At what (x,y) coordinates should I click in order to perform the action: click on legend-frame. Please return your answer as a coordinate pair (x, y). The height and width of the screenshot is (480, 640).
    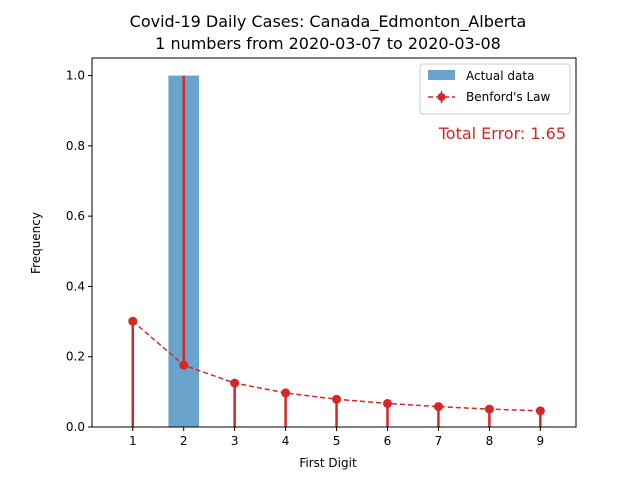
    Looking at the image, I should click on (495, 89).